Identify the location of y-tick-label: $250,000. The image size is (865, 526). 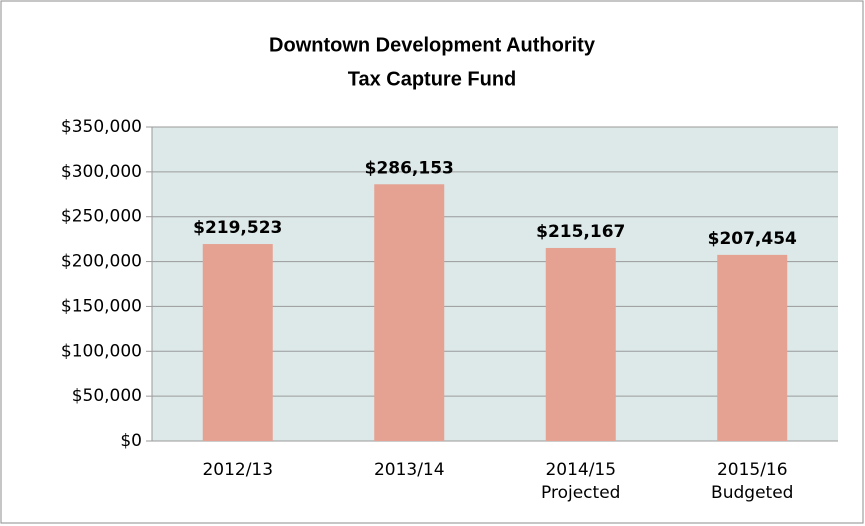
(101, 217).